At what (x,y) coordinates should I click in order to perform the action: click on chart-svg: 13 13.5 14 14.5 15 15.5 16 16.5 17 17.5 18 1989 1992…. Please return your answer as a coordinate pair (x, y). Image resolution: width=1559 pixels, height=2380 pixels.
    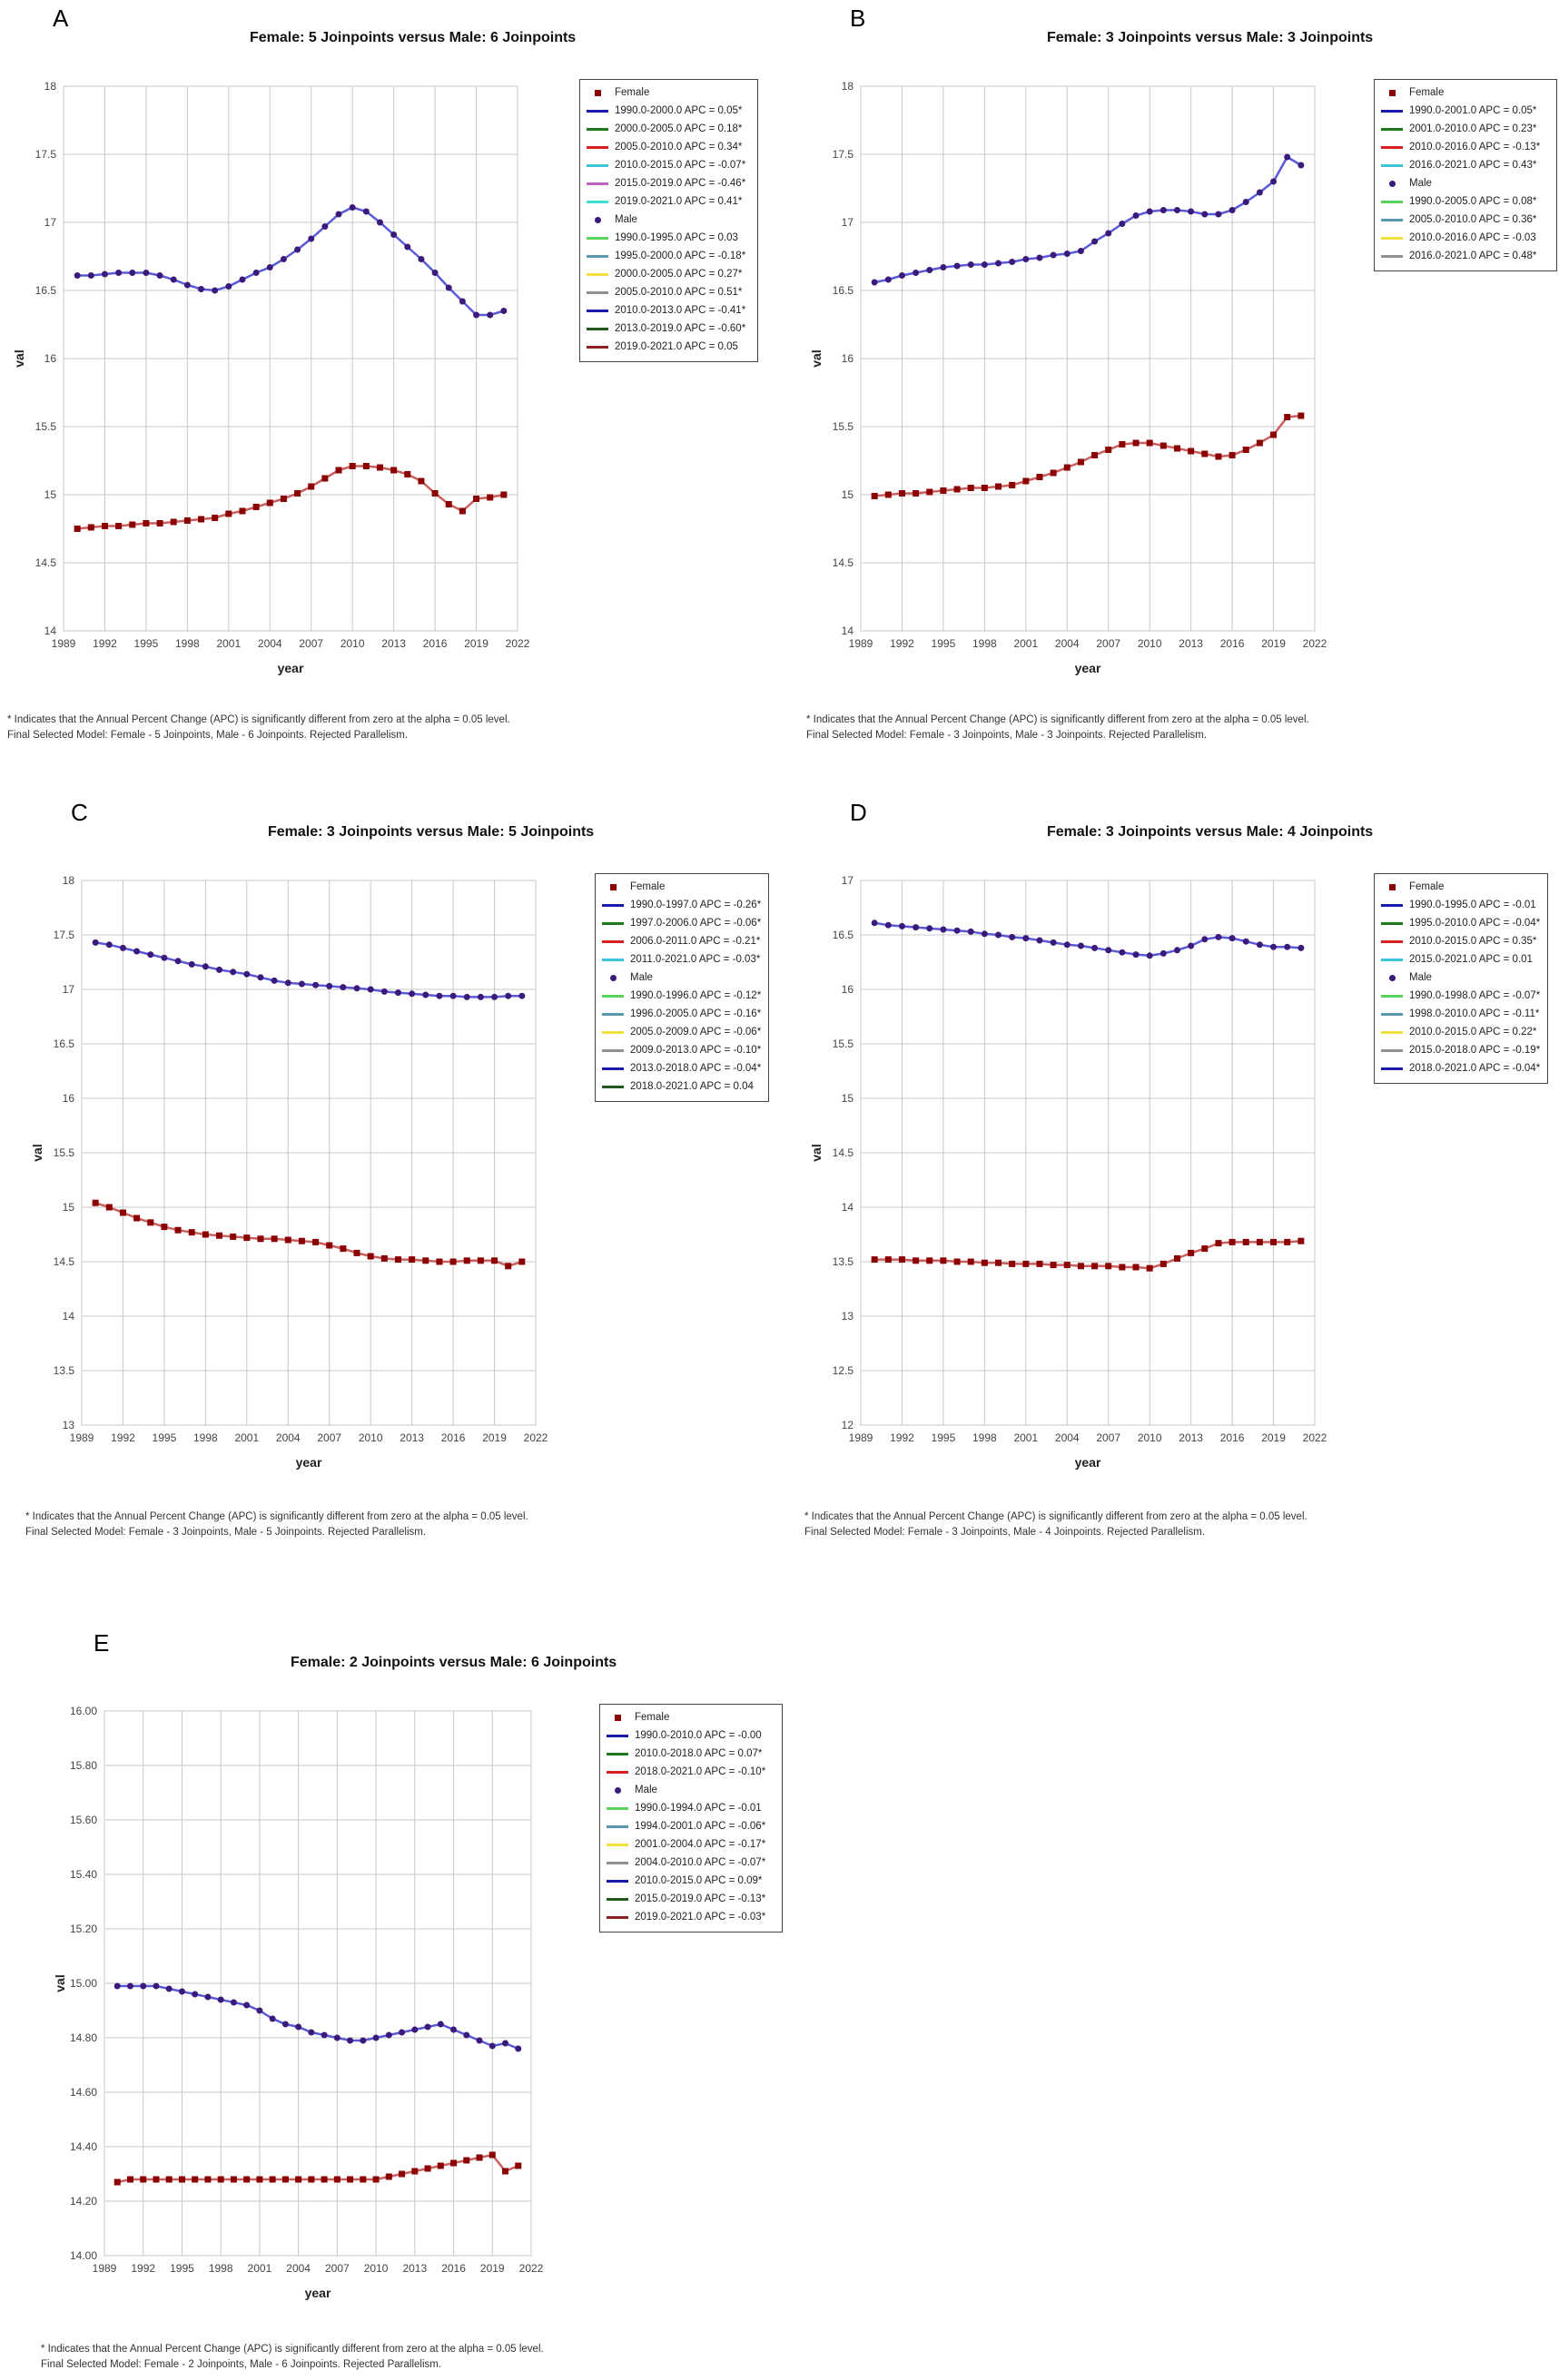
    Looking at the image, I should click on (289, 1172).